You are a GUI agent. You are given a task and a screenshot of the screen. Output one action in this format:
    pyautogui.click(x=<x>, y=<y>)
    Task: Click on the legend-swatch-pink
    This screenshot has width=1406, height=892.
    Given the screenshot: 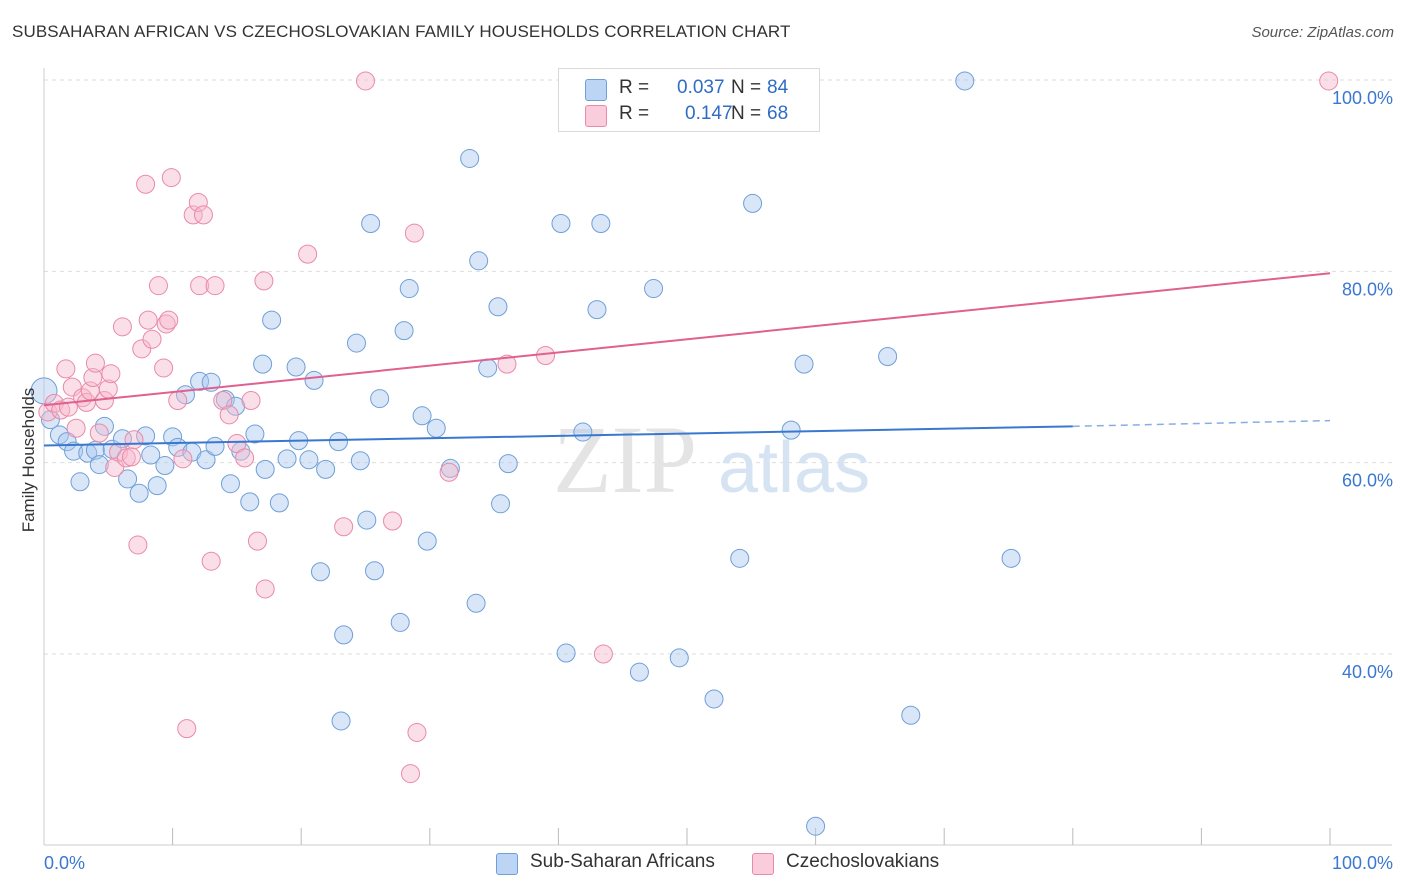 What is the action you would take?
    pyautogui.click(x=596, y=116)
    